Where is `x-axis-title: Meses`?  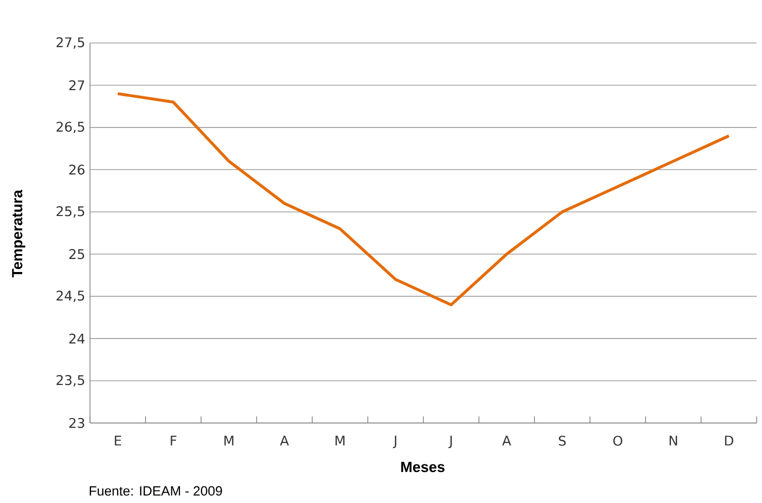 x-axis-title: Meses is located at coordinates (422, 467).